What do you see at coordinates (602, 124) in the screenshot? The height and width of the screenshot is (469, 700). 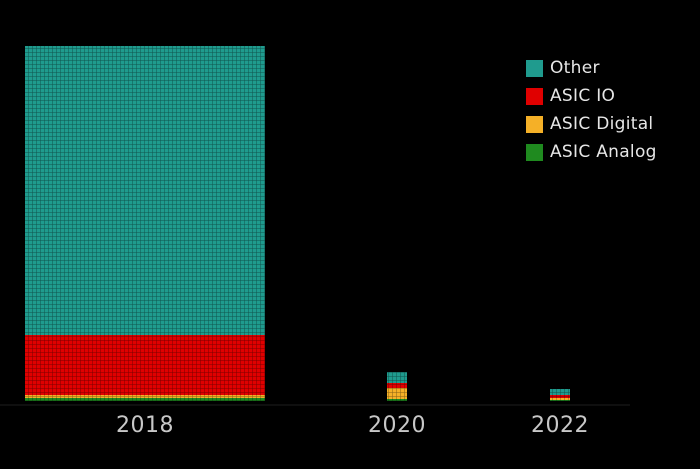 I see `legend-label-asic-digital: ASIC Digital` at bounding box center [602, 124].